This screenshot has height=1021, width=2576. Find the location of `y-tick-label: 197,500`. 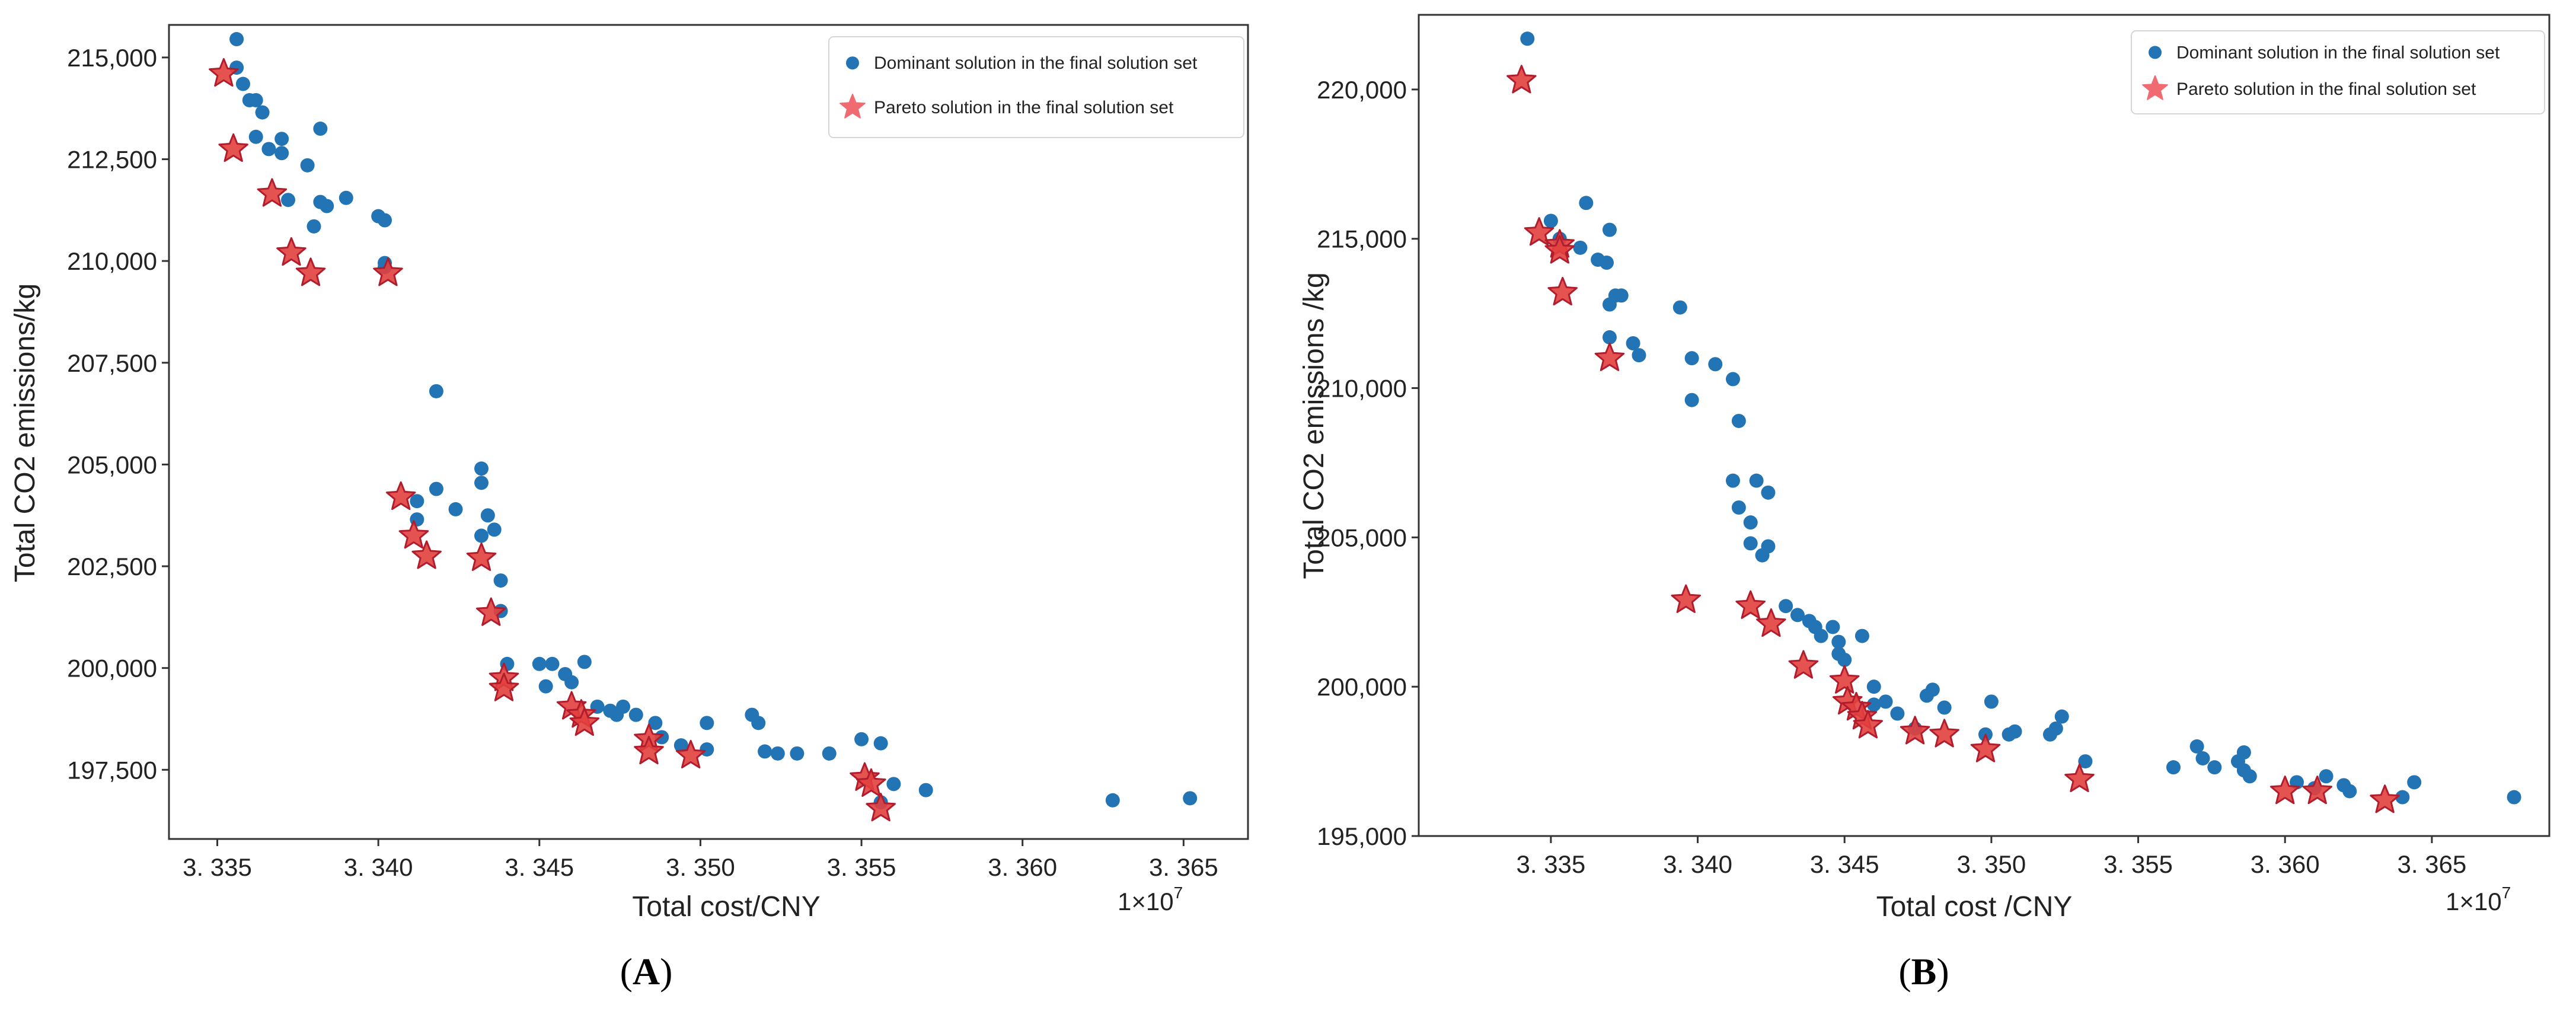

y-tick-label: 197,500 is located at coordinates (112, 770).